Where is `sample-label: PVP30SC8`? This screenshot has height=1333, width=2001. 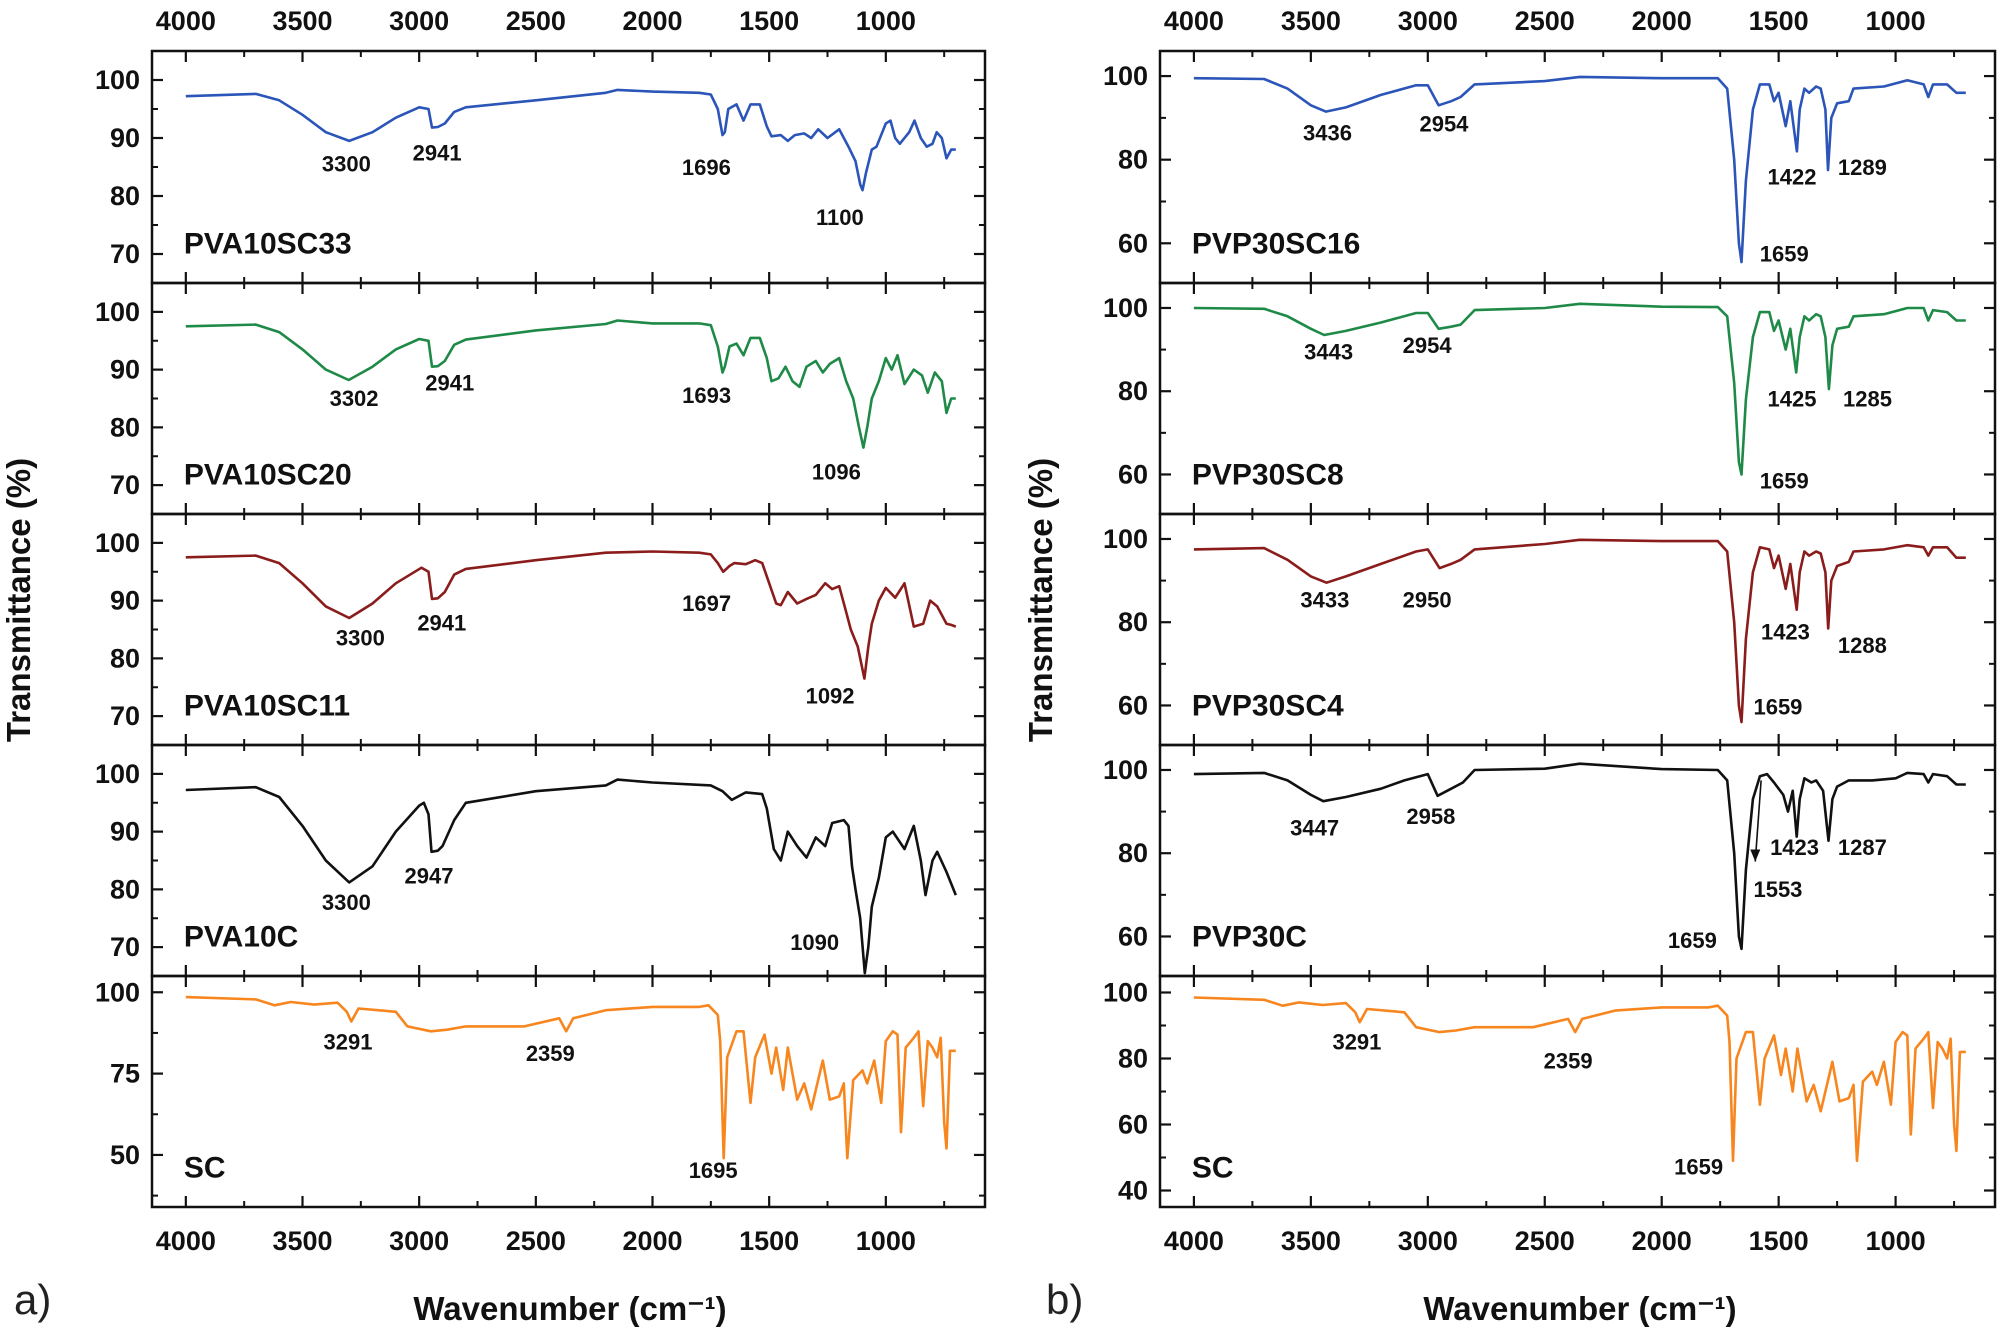
sample-label: PVP30SC8 is located at coordinates (1268, 475).